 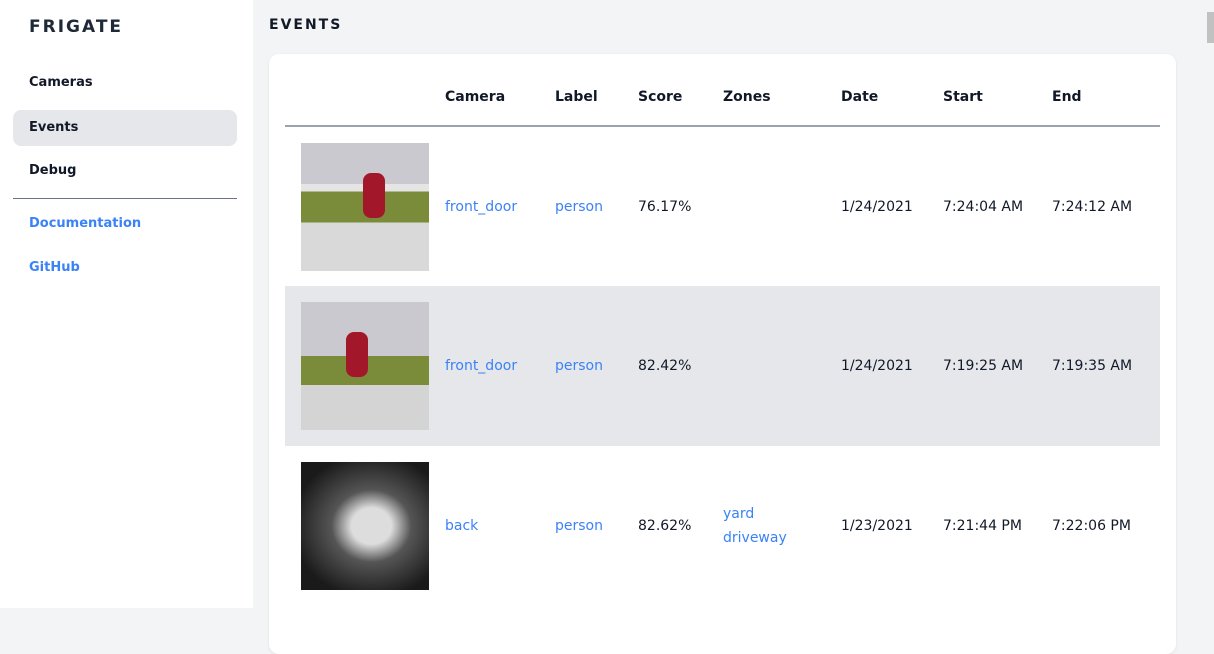 What do you see at coordinates (1106, 90) in the screenshot?
I see `header-end: End` at bounding box center [1106, 90].